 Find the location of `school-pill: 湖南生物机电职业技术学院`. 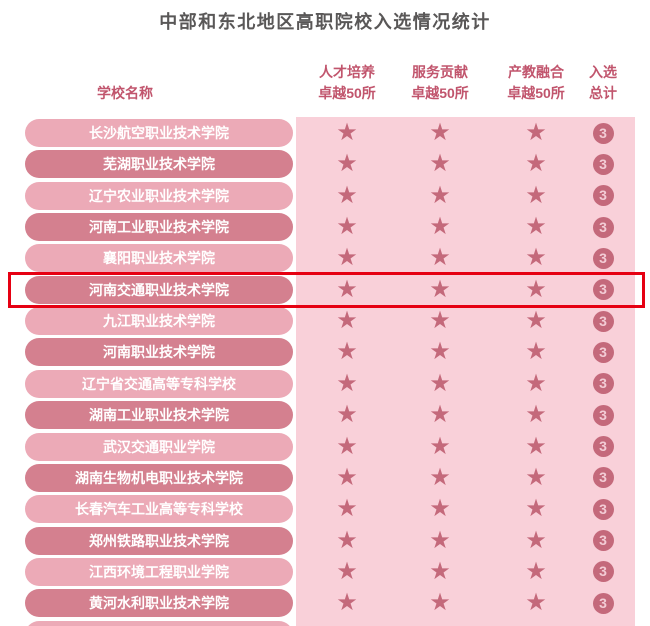

school-pill: 湖南生物机电职业技术学院 is located at coordinates (159, 477).